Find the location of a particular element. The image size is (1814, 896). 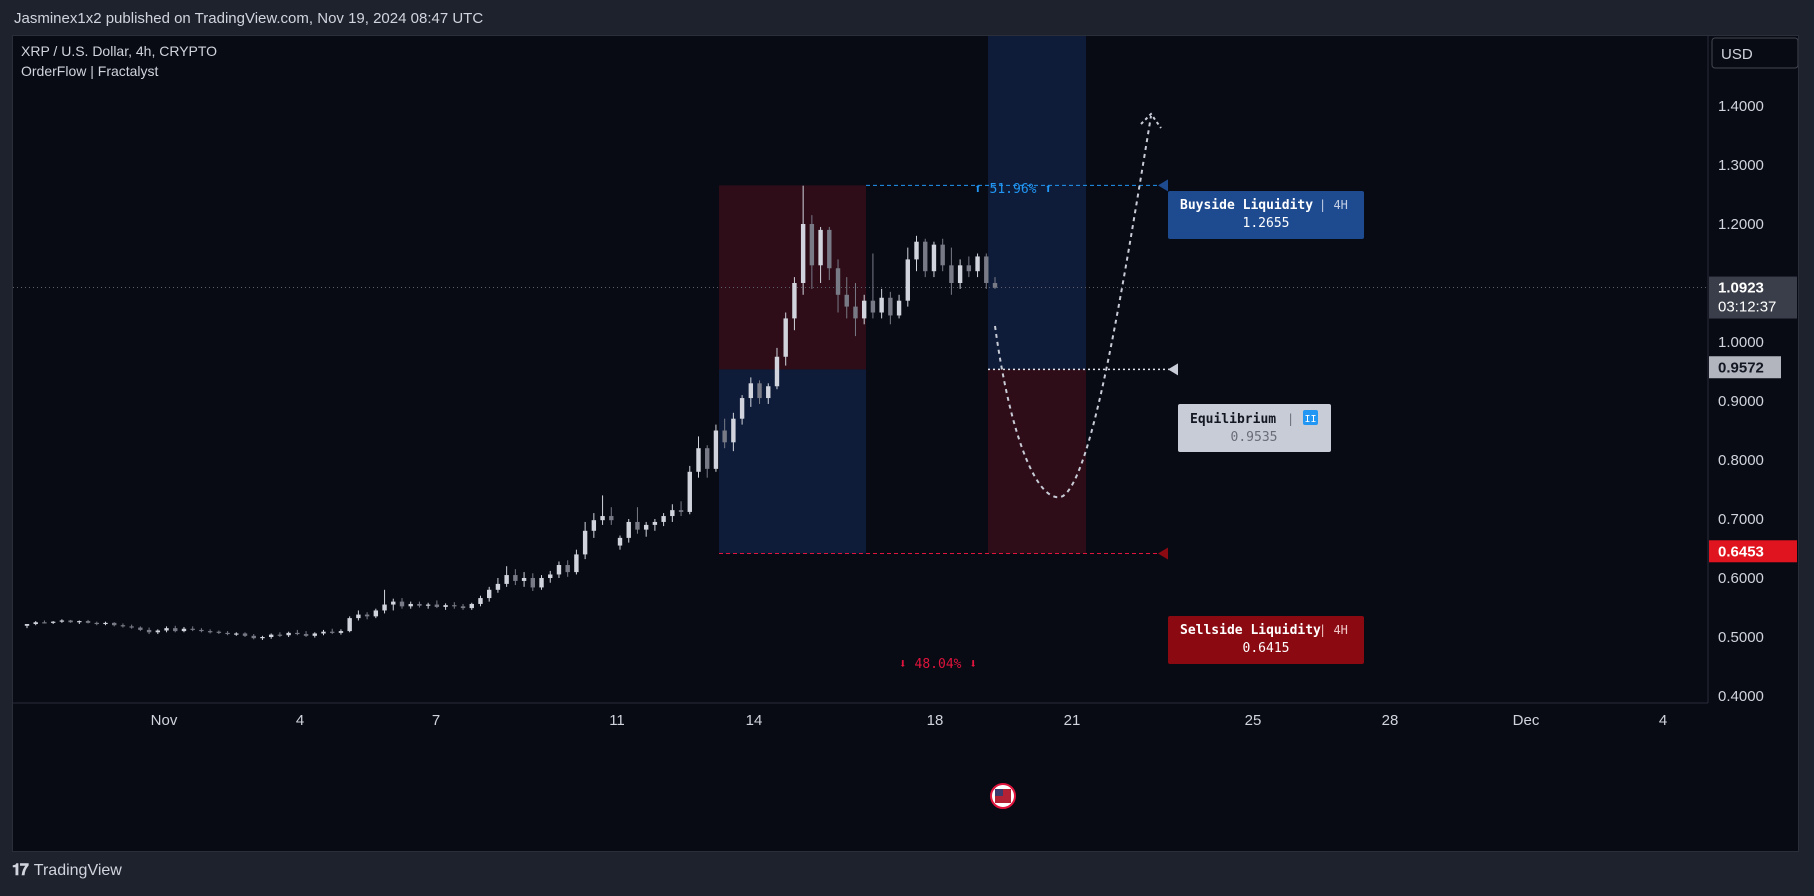

premium-zone is located at coordinates (792, 277).